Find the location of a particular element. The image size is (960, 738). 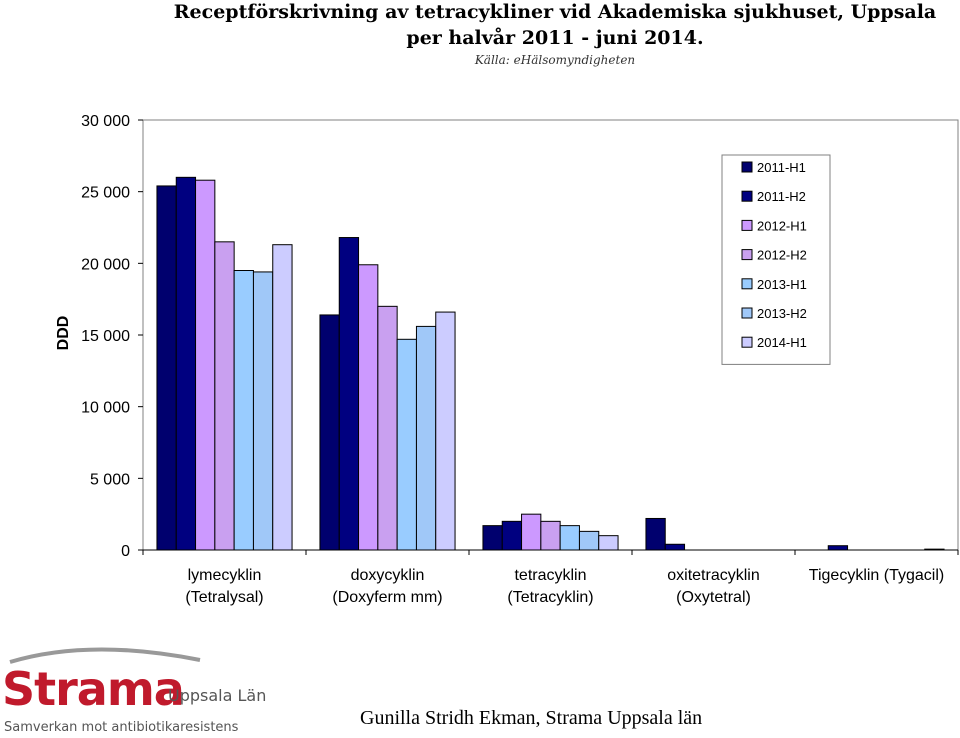

legend-label: 2011-H1 is located at coordinates (781, 167).